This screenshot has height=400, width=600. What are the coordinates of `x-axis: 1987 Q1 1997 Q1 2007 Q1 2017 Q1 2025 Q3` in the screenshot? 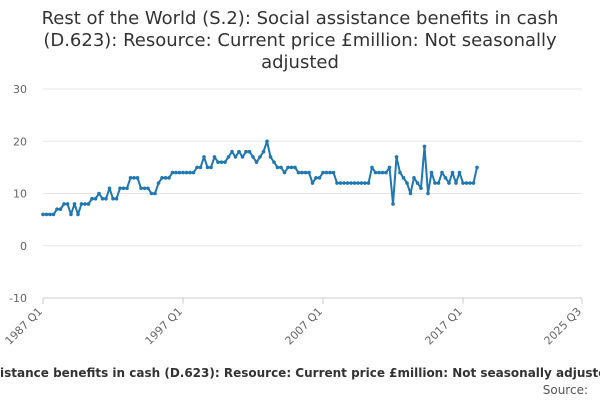 It's located at (293, 322).